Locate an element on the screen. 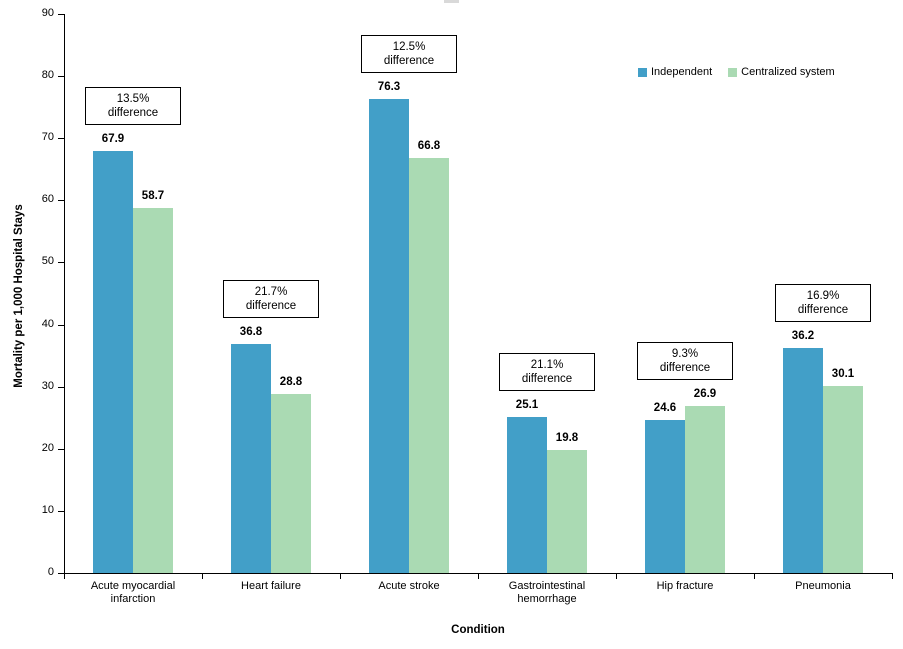 The image size is (903, 649). difference-annotation-box: 9.3% difference is located at coordinates (685, 360).